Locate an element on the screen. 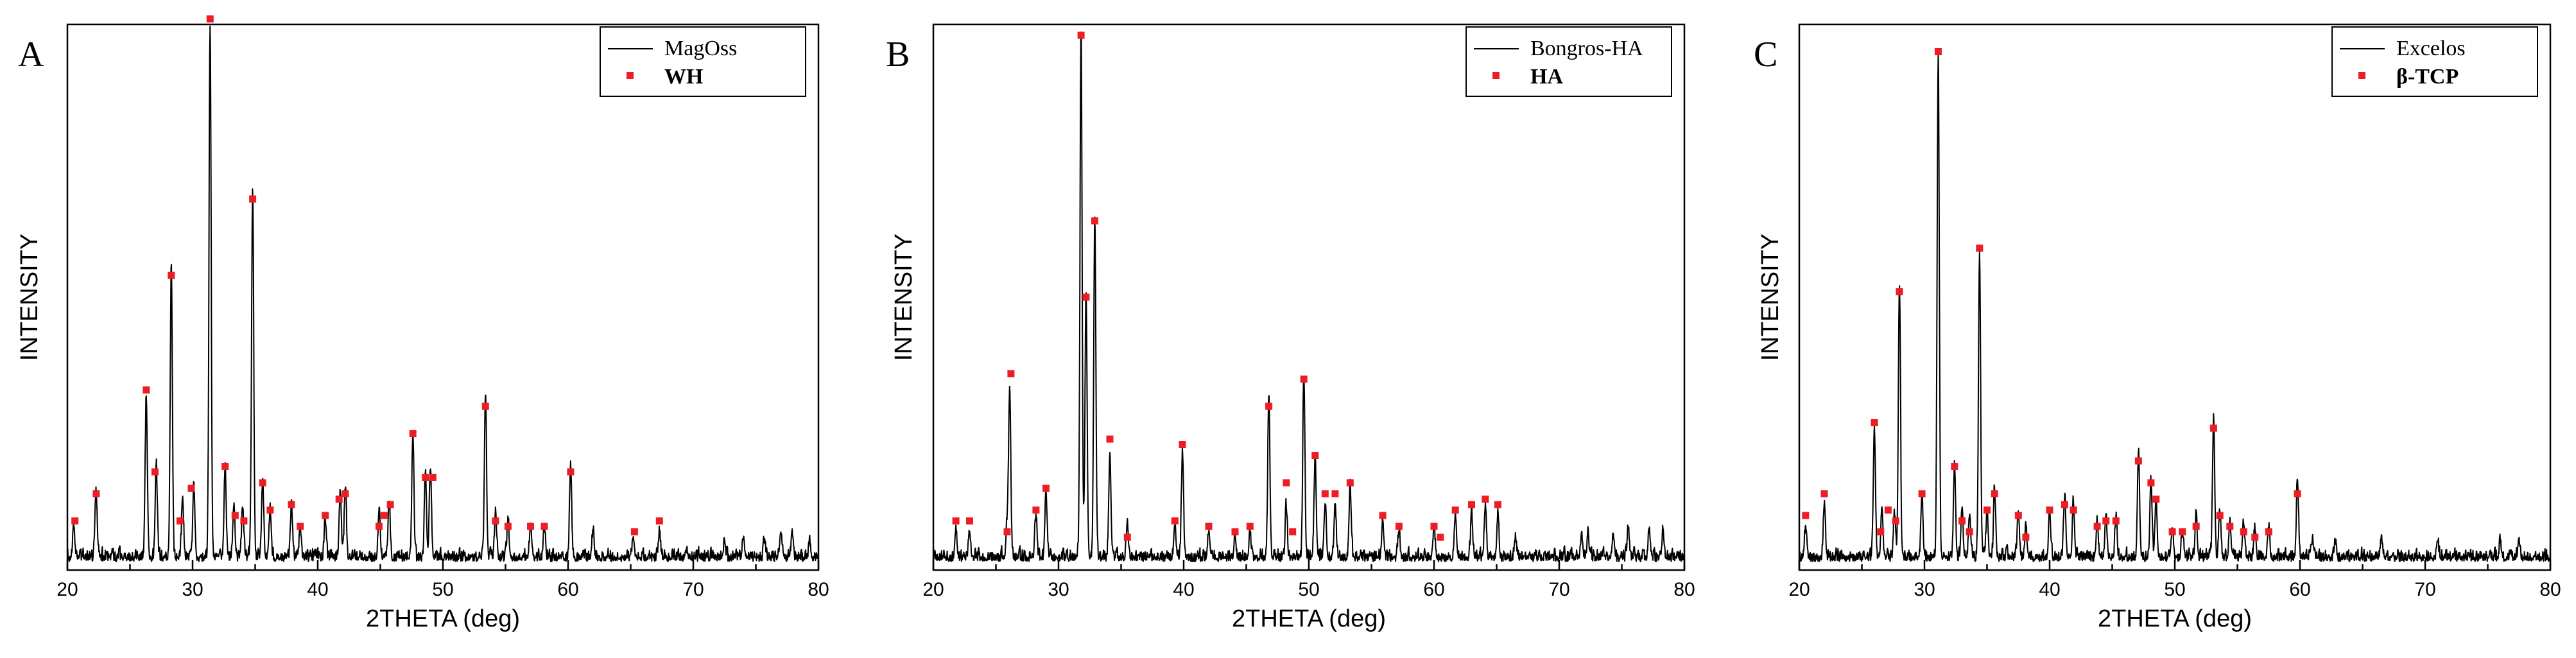 The image size is (2576, 658). legend: Excelos β-TCP is located at coordinates (2435, 61).